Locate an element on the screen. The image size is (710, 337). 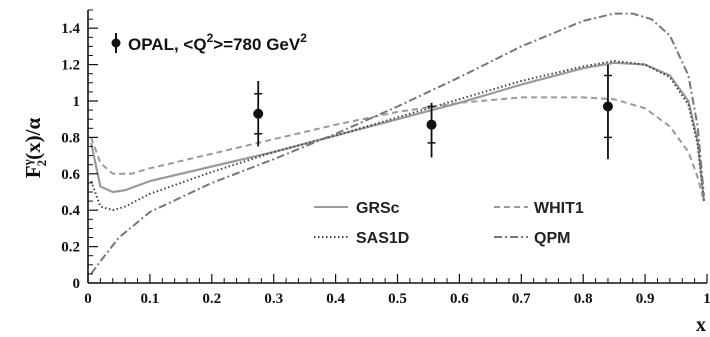
y-axis-title-sup: γ is located at coordinates (27, 162).